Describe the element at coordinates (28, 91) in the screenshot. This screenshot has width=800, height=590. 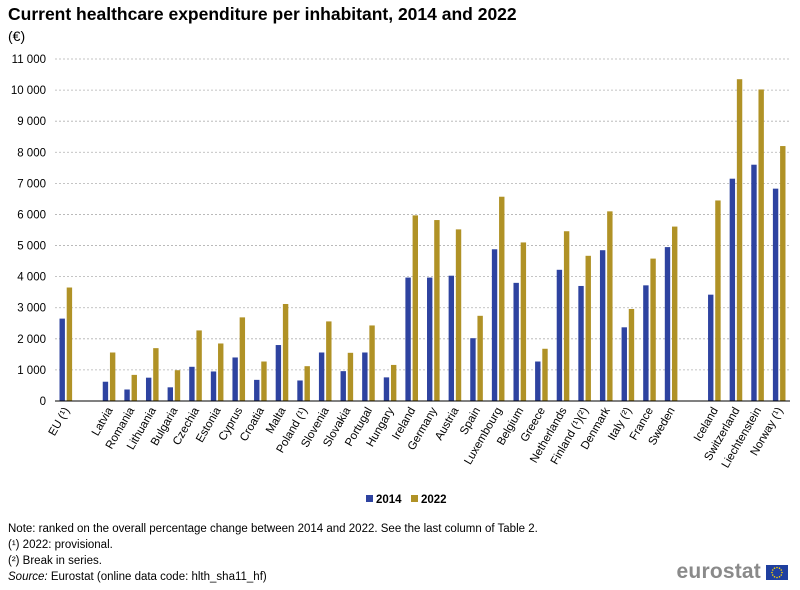
I see `y-tick-label: 10 000` at that location.